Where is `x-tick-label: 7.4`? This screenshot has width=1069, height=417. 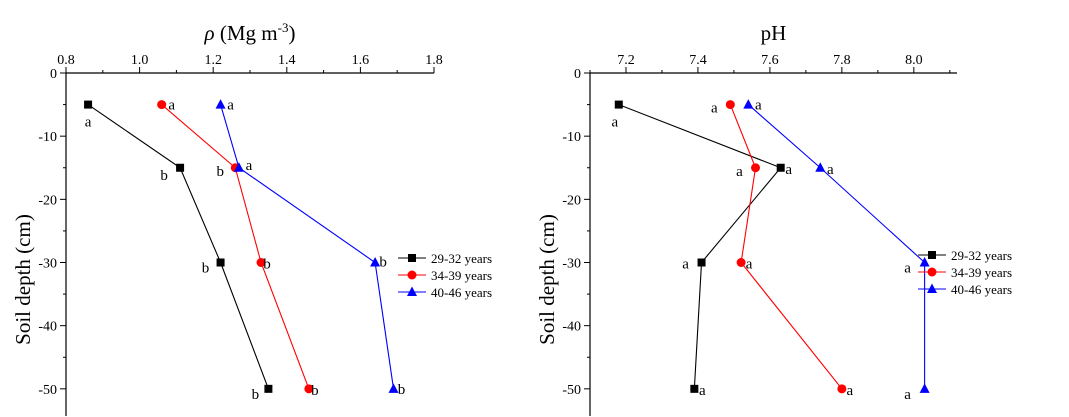 x-tick-label: 7.4 is located at coordinates (698, 60).